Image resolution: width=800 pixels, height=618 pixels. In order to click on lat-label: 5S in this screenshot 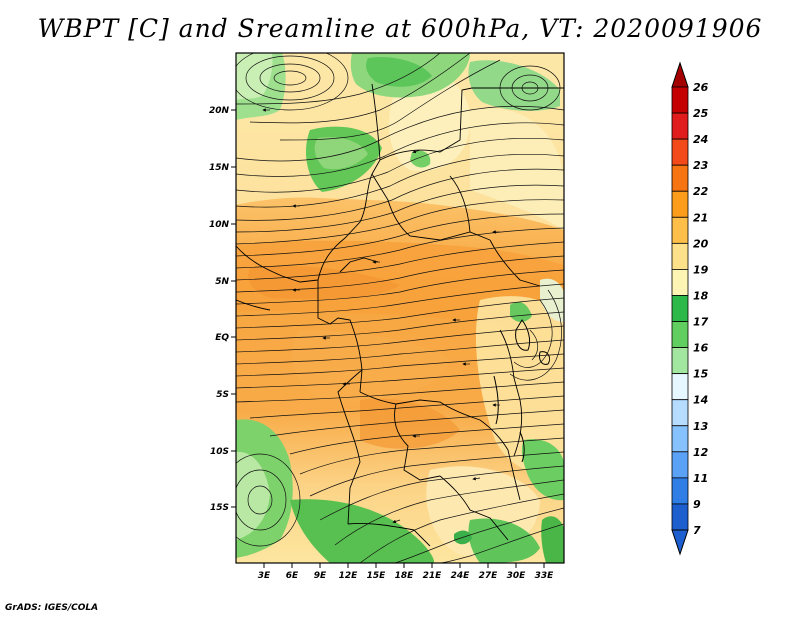, I will do `click(222, 395)`.